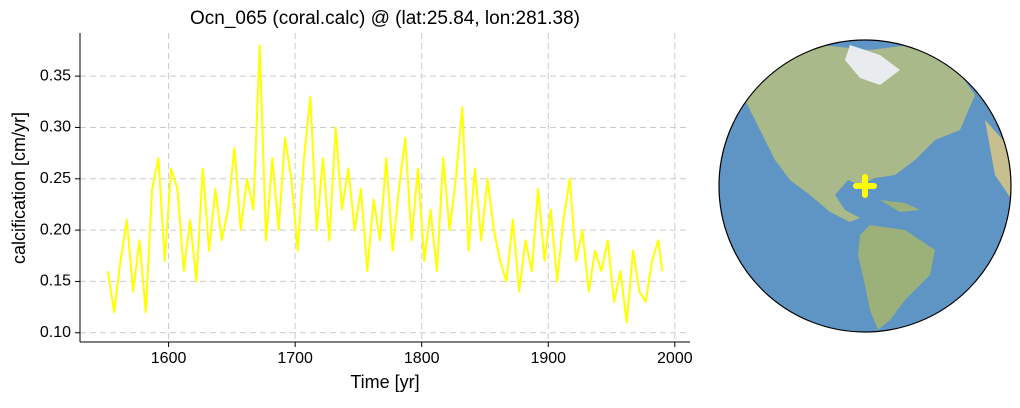  Describe the element at coordinates (55, 178) in the screenshot. I see `y-tick-label: 0.25` at that location.